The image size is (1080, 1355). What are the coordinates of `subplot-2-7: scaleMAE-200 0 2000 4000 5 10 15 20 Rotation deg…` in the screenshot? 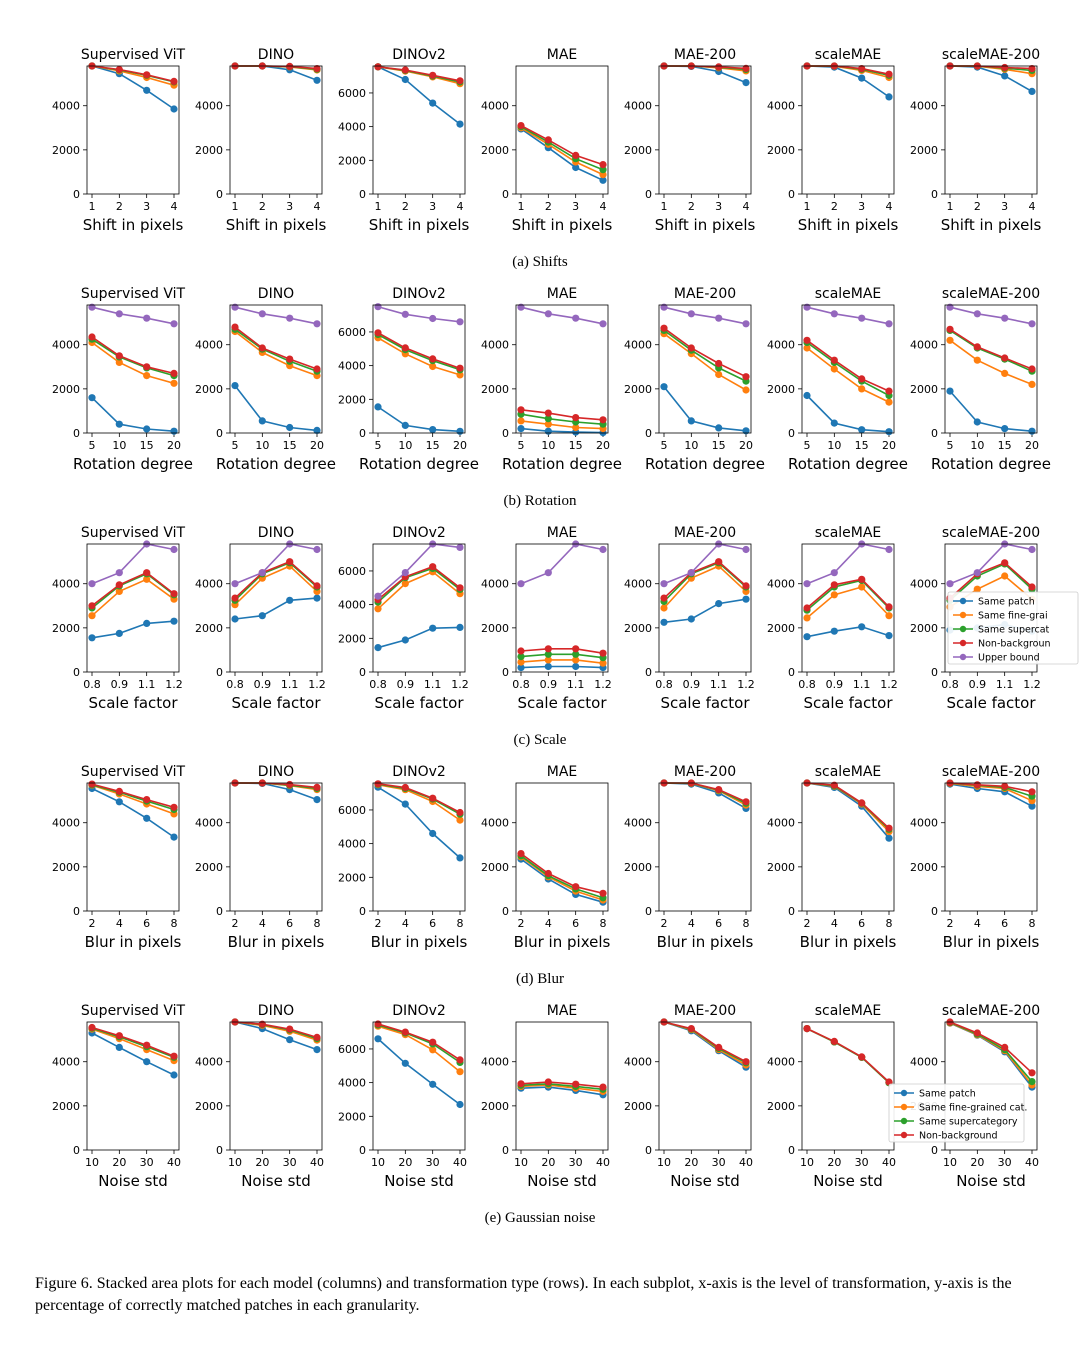 It's located at (980, 379).